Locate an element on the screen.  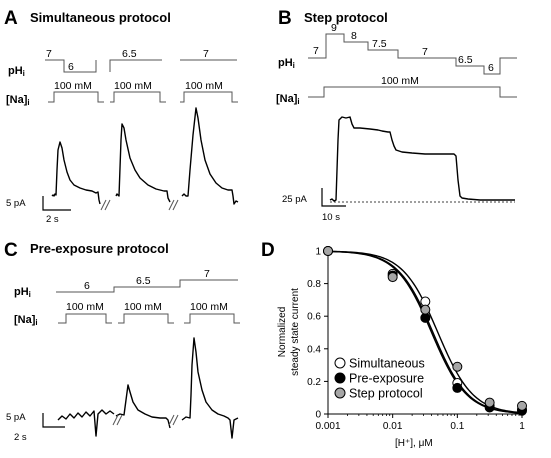
legend-label: Pre-exposure is located at coordinates (386, 379).